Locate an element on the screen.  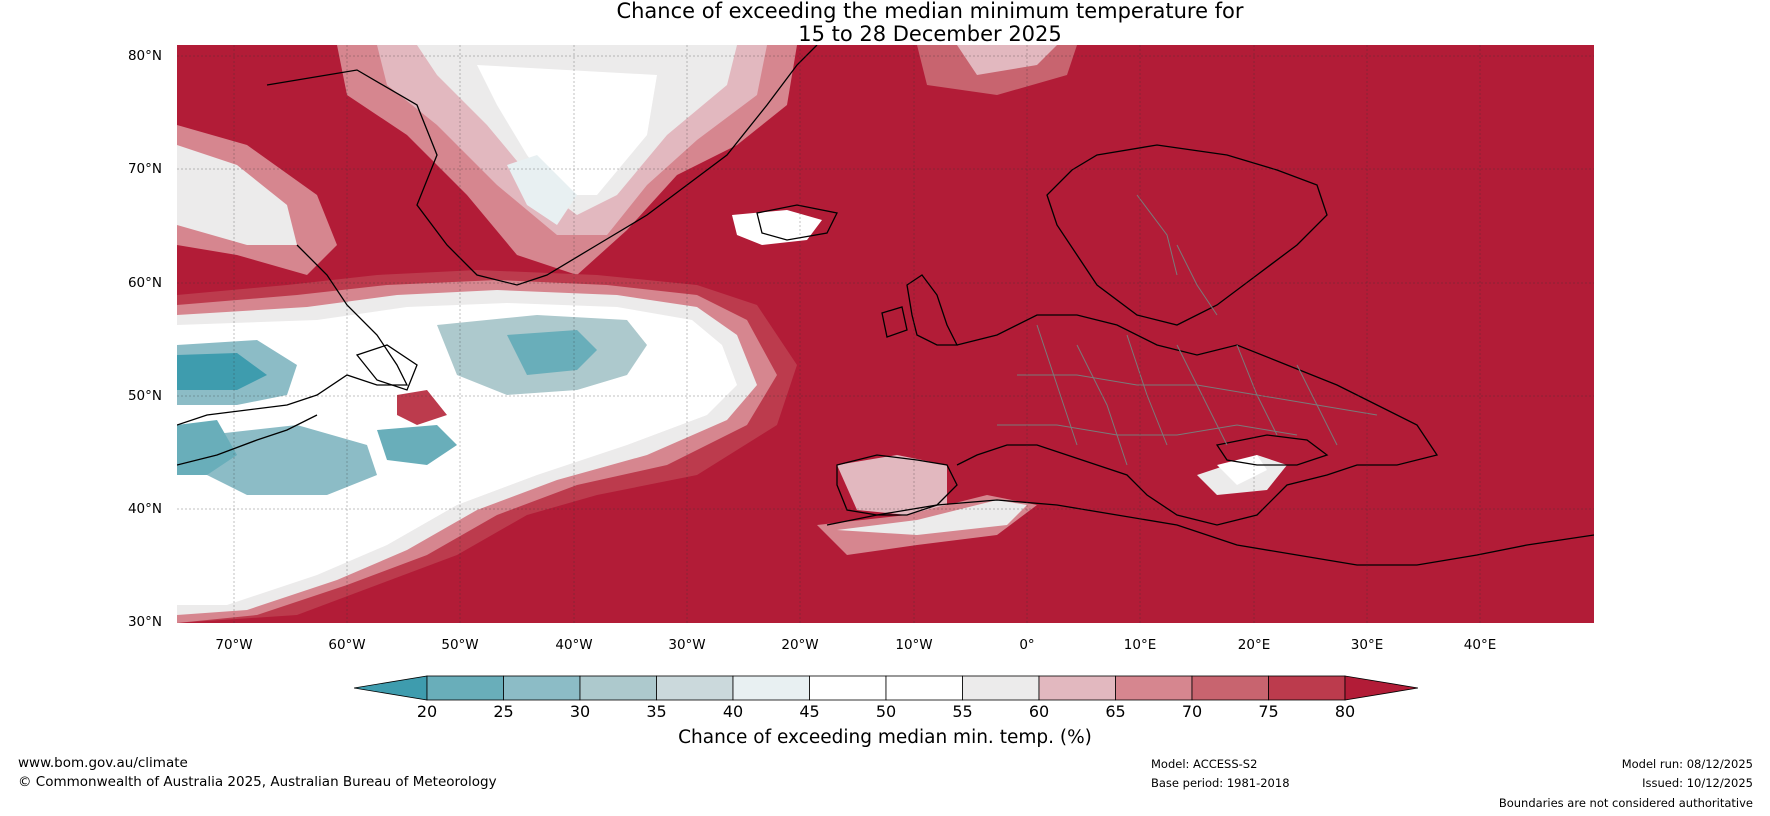
lon-label-70w: 70°W is located at coordinates (234, 645).